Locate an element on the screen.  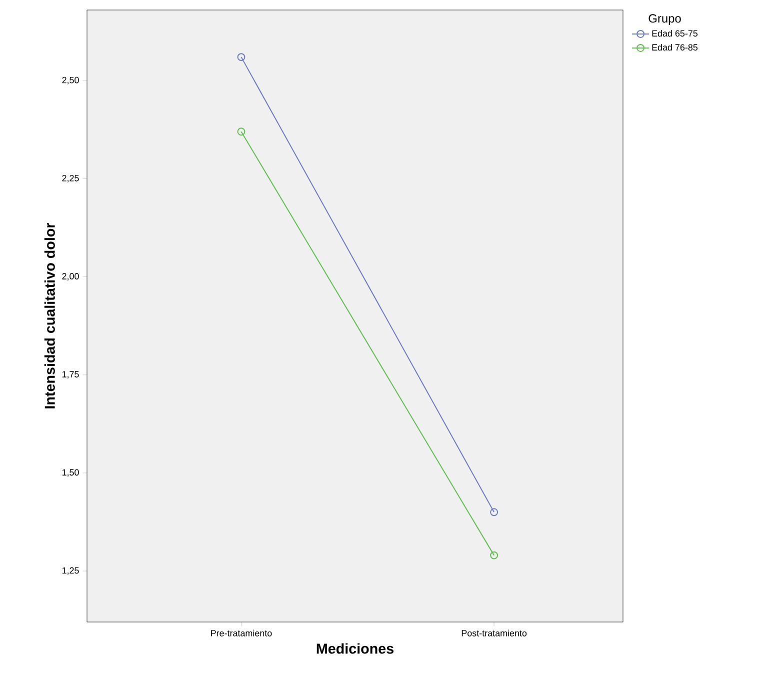
y-tick-label: 1,50 is located at coordinates (70, 473).